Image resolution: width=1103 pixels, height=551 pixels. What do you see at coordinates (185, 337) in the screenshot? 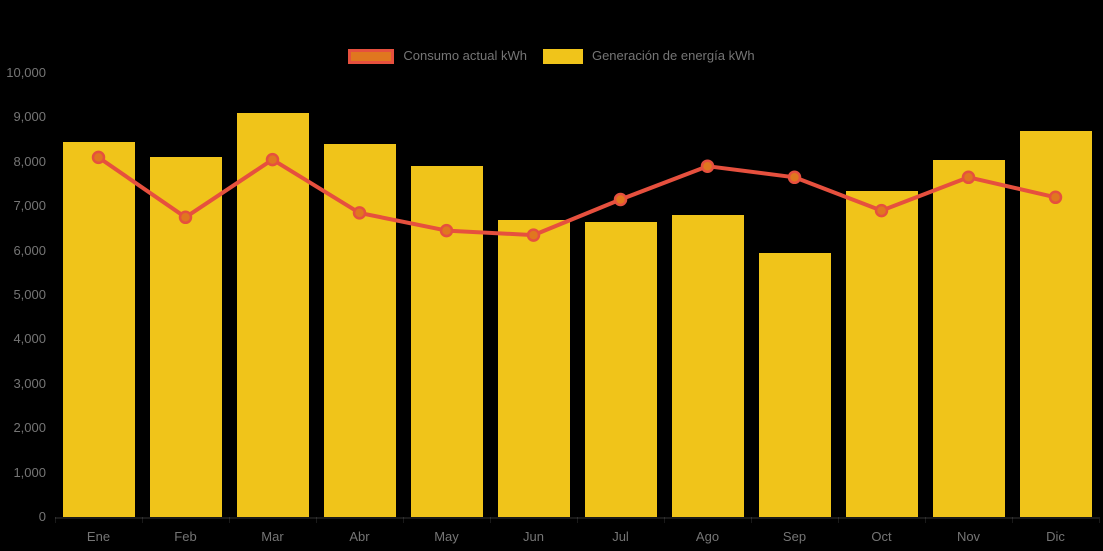
I see `bar-feb` at bounding box center [185, 337].